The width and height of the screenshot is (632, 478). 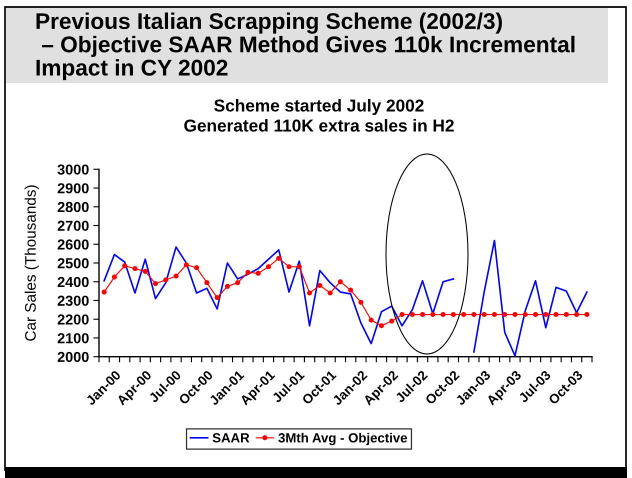 I want to click on y-tick-label: 2300, so click(x=73, y=301).